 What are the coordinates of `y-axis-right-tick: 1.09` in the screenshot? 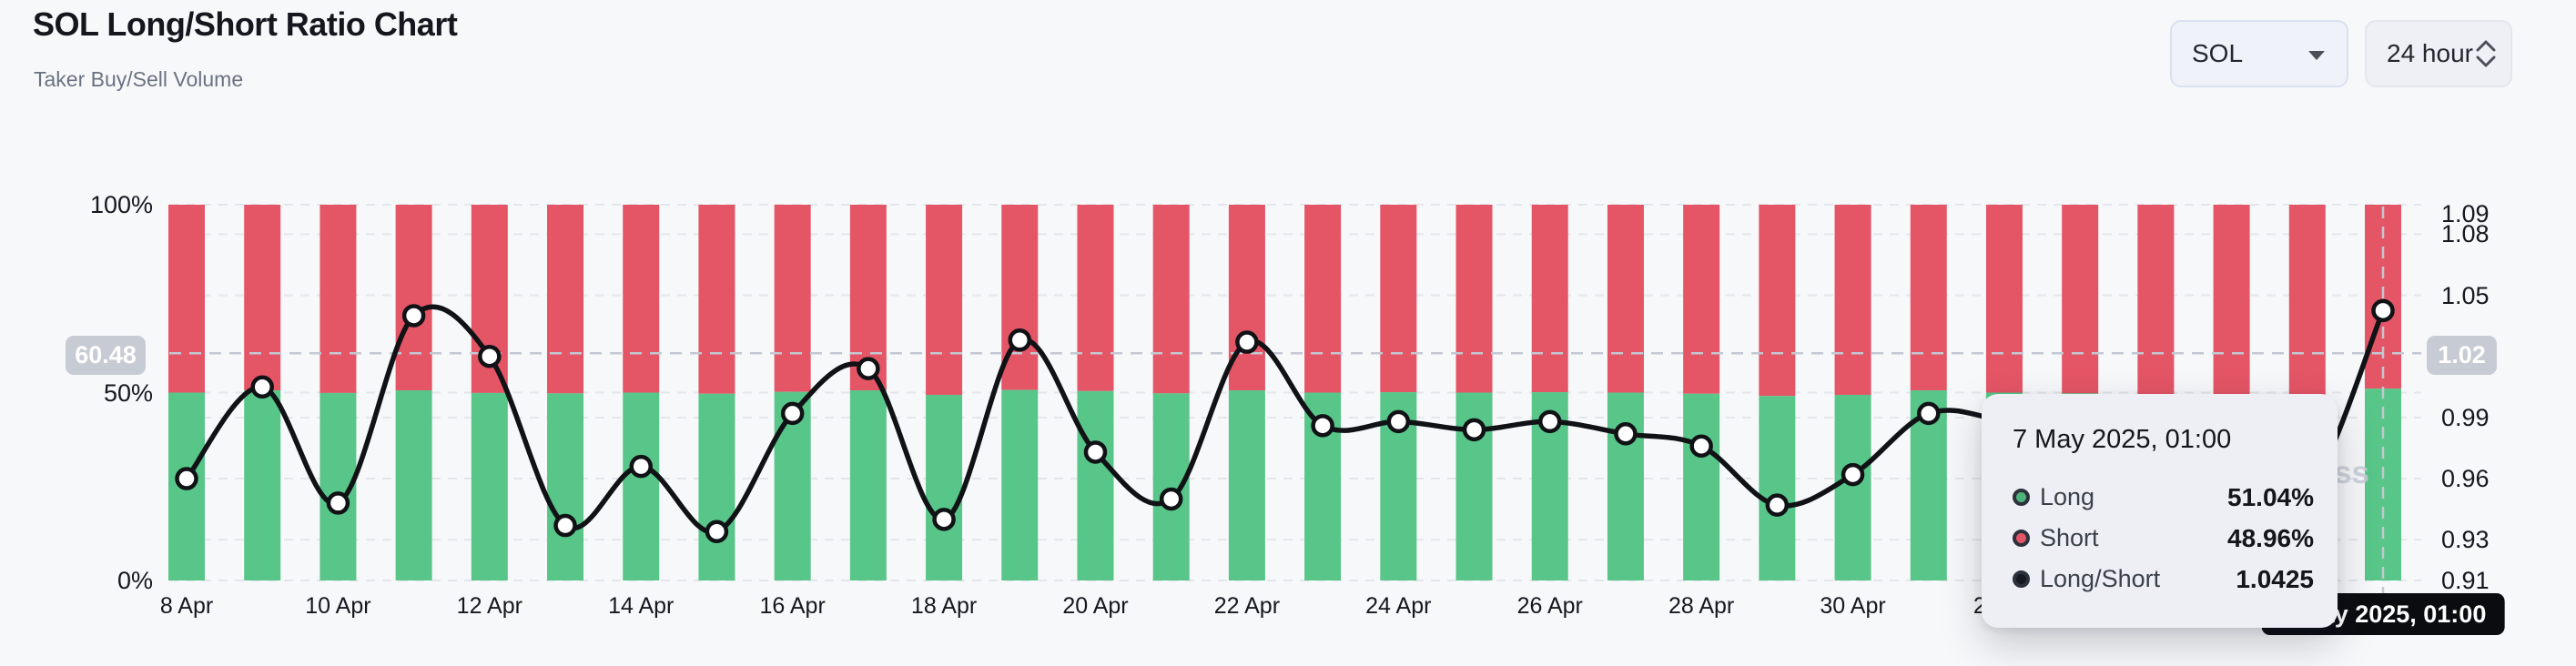 It's located at (2465, 213).